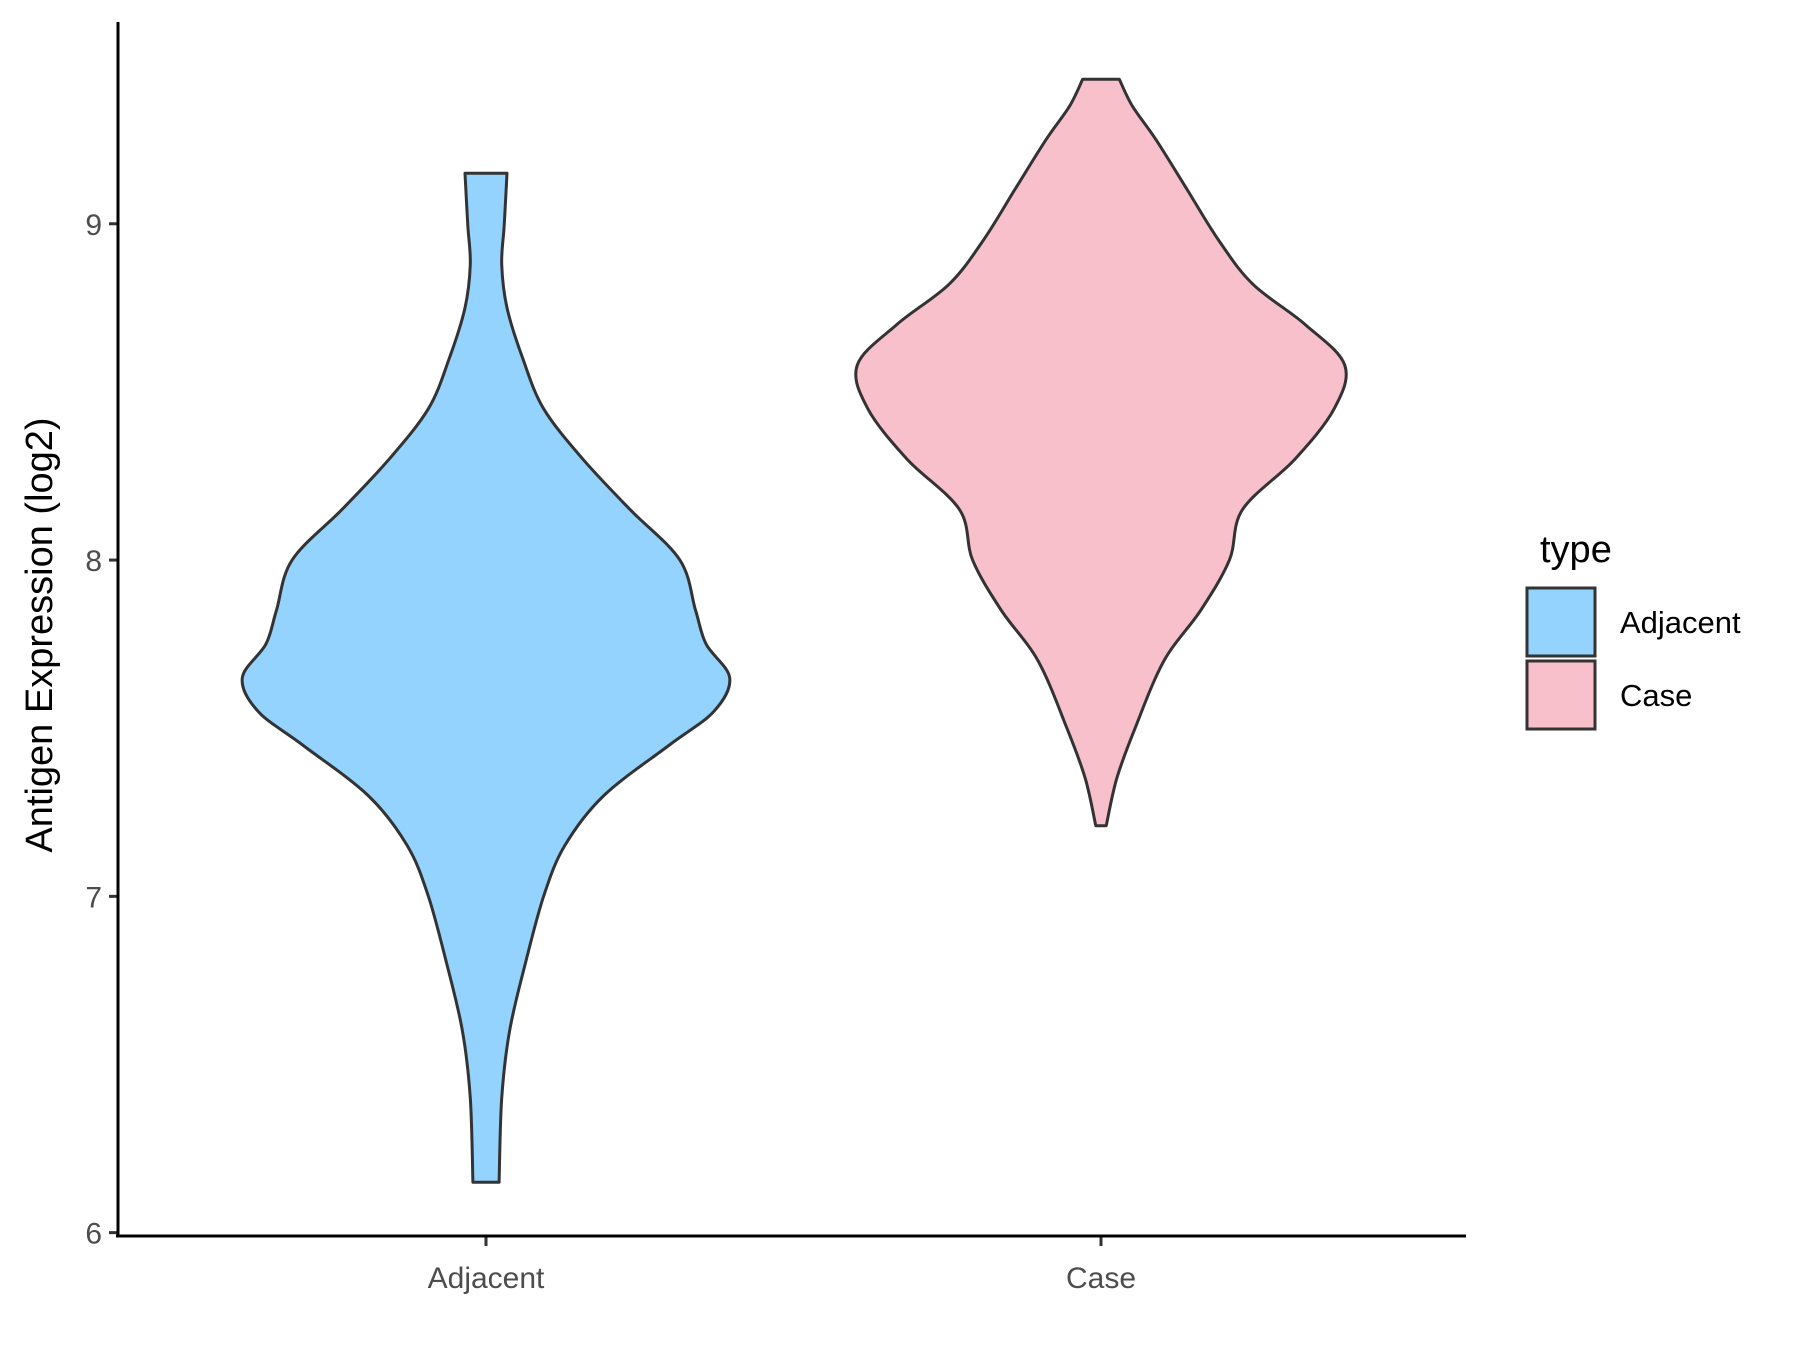  Describe the element at coordinates (93, 897) in the screenshot. I see `y-tick-label: 7` at that location.